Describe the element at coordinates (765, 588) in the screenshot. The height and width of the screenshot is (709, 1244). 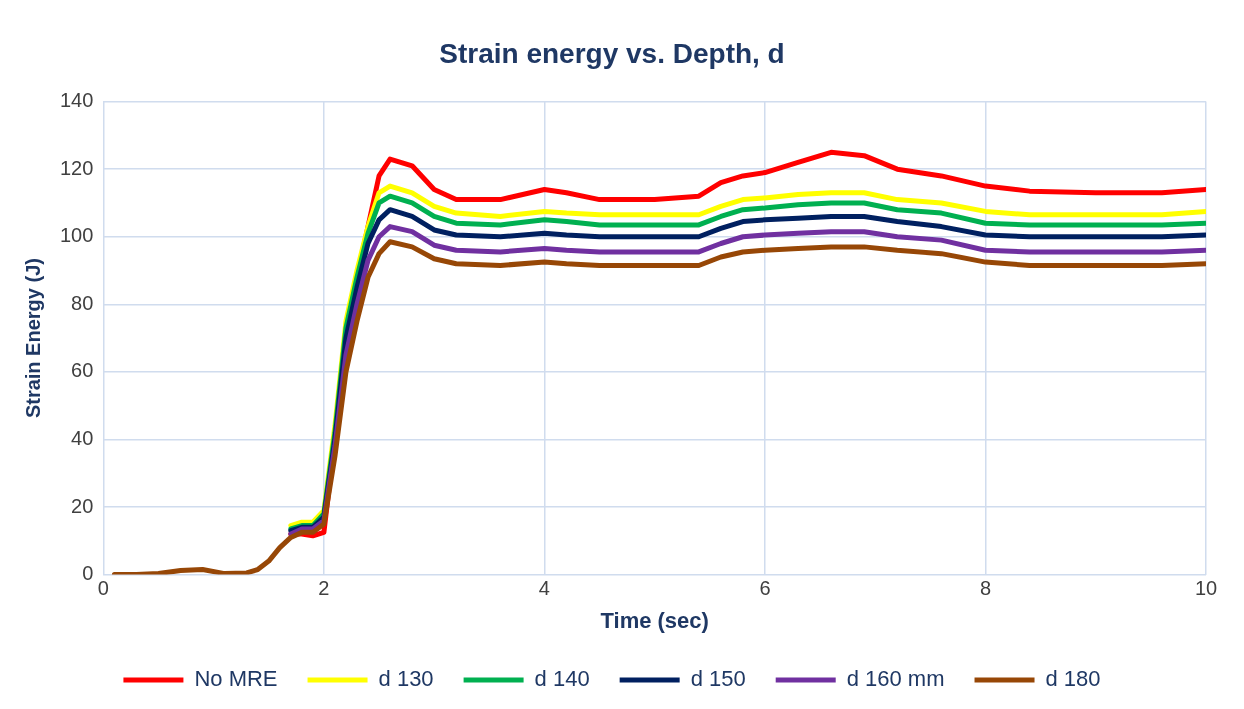
I see `x-tick-label: 6` at that location.